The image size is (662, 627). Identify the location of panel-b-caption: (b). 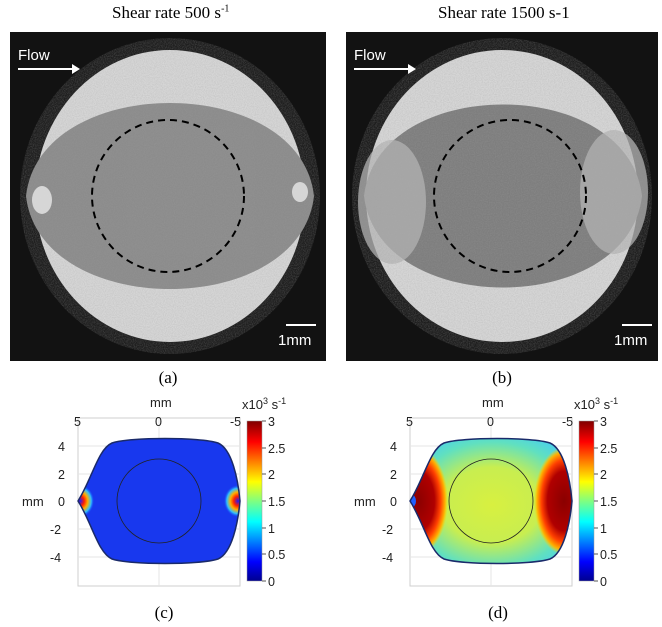
(502, 377).